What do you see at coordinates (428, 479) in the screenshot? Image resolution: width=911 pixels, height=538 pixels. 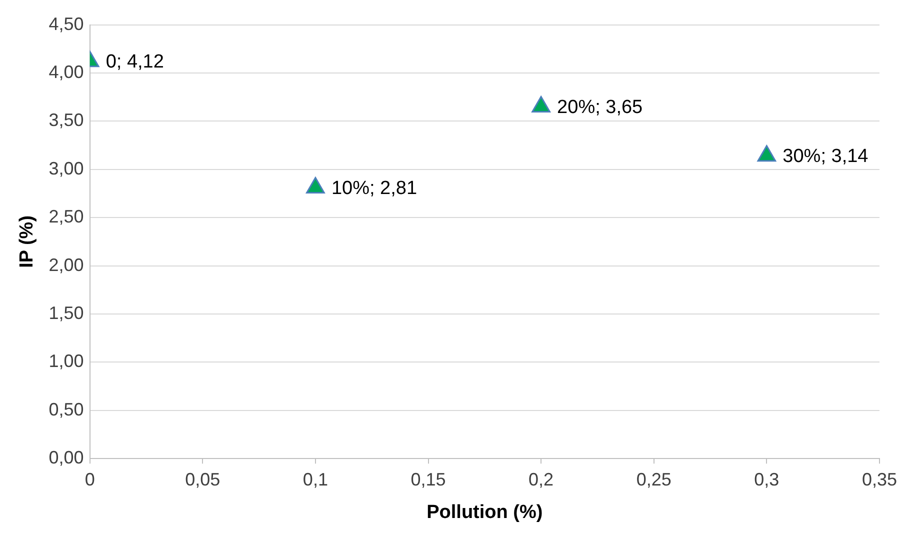 I see `x-tick-label: 0,15` at bounding box center [428, 479].